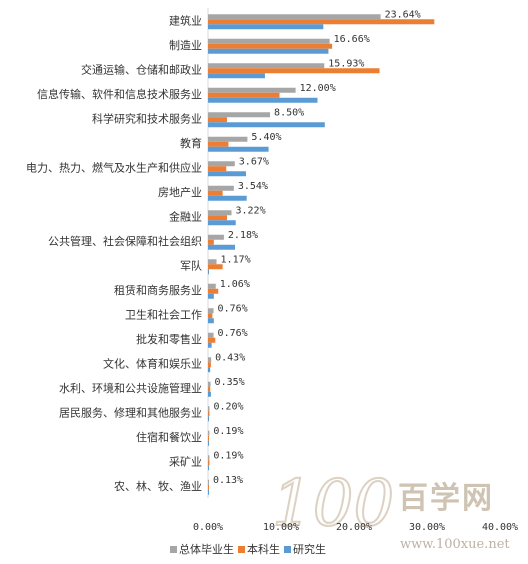 This screenshot has width=528, height=564. What do you see at coordinates (309, 549) in the screenshot?
I see `legend-label: 研究生` at bounding box center [309, 549].